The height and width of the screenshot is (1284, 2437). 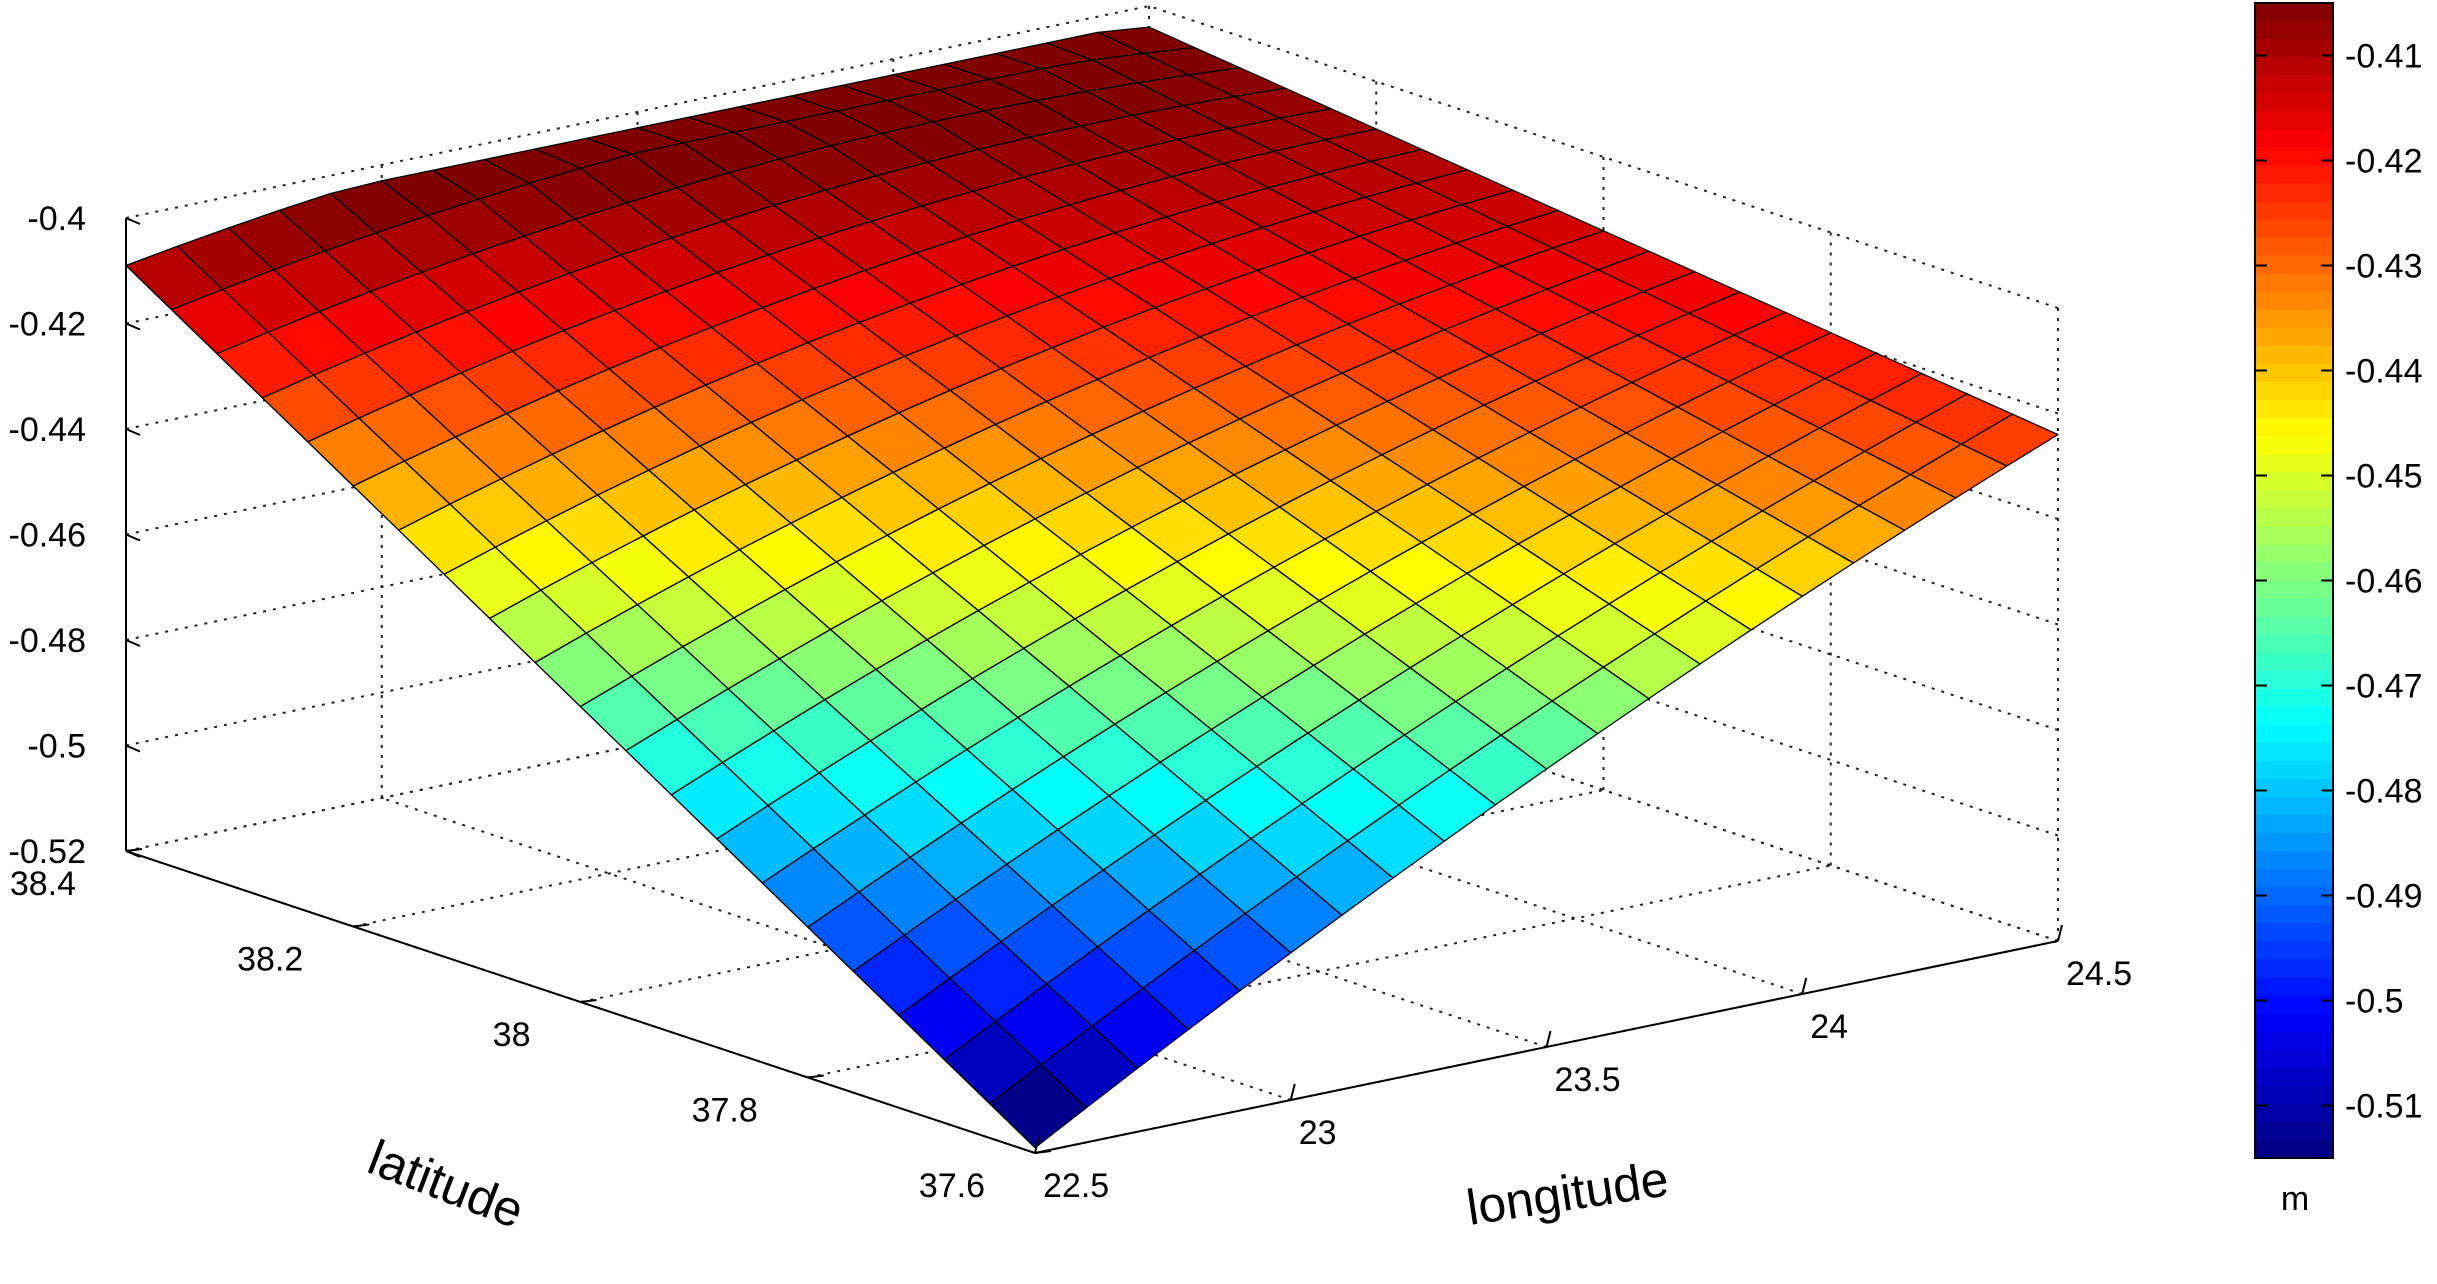 I want to click on y-tick-label: 38.2, so click(x=270, y=960).